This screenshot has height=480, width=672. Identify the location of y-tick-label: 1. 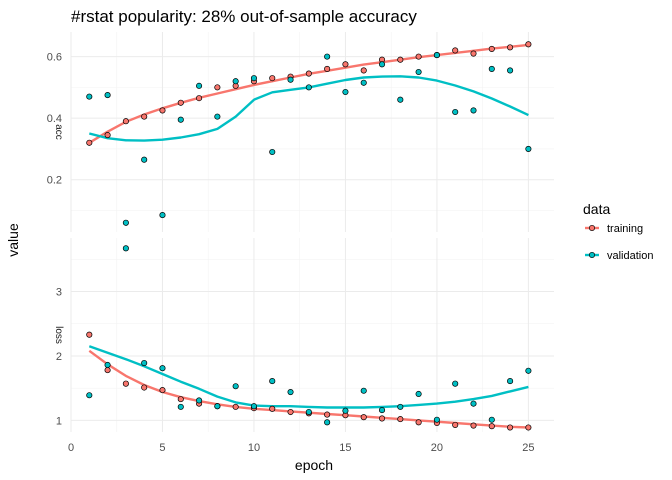
(59, 421).